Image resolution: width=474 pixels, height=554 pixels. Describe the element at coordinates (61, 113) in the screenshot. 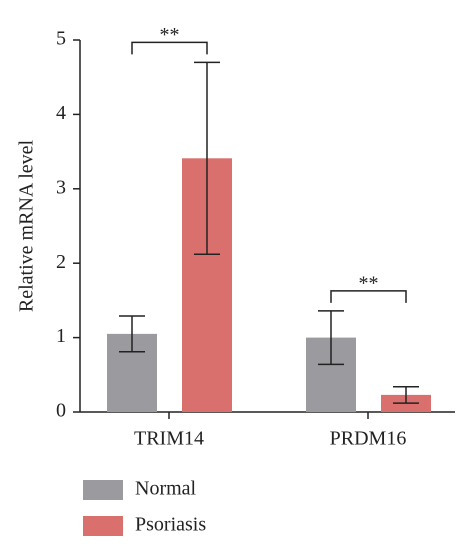

I see `y-tick-label: 4` at that location.